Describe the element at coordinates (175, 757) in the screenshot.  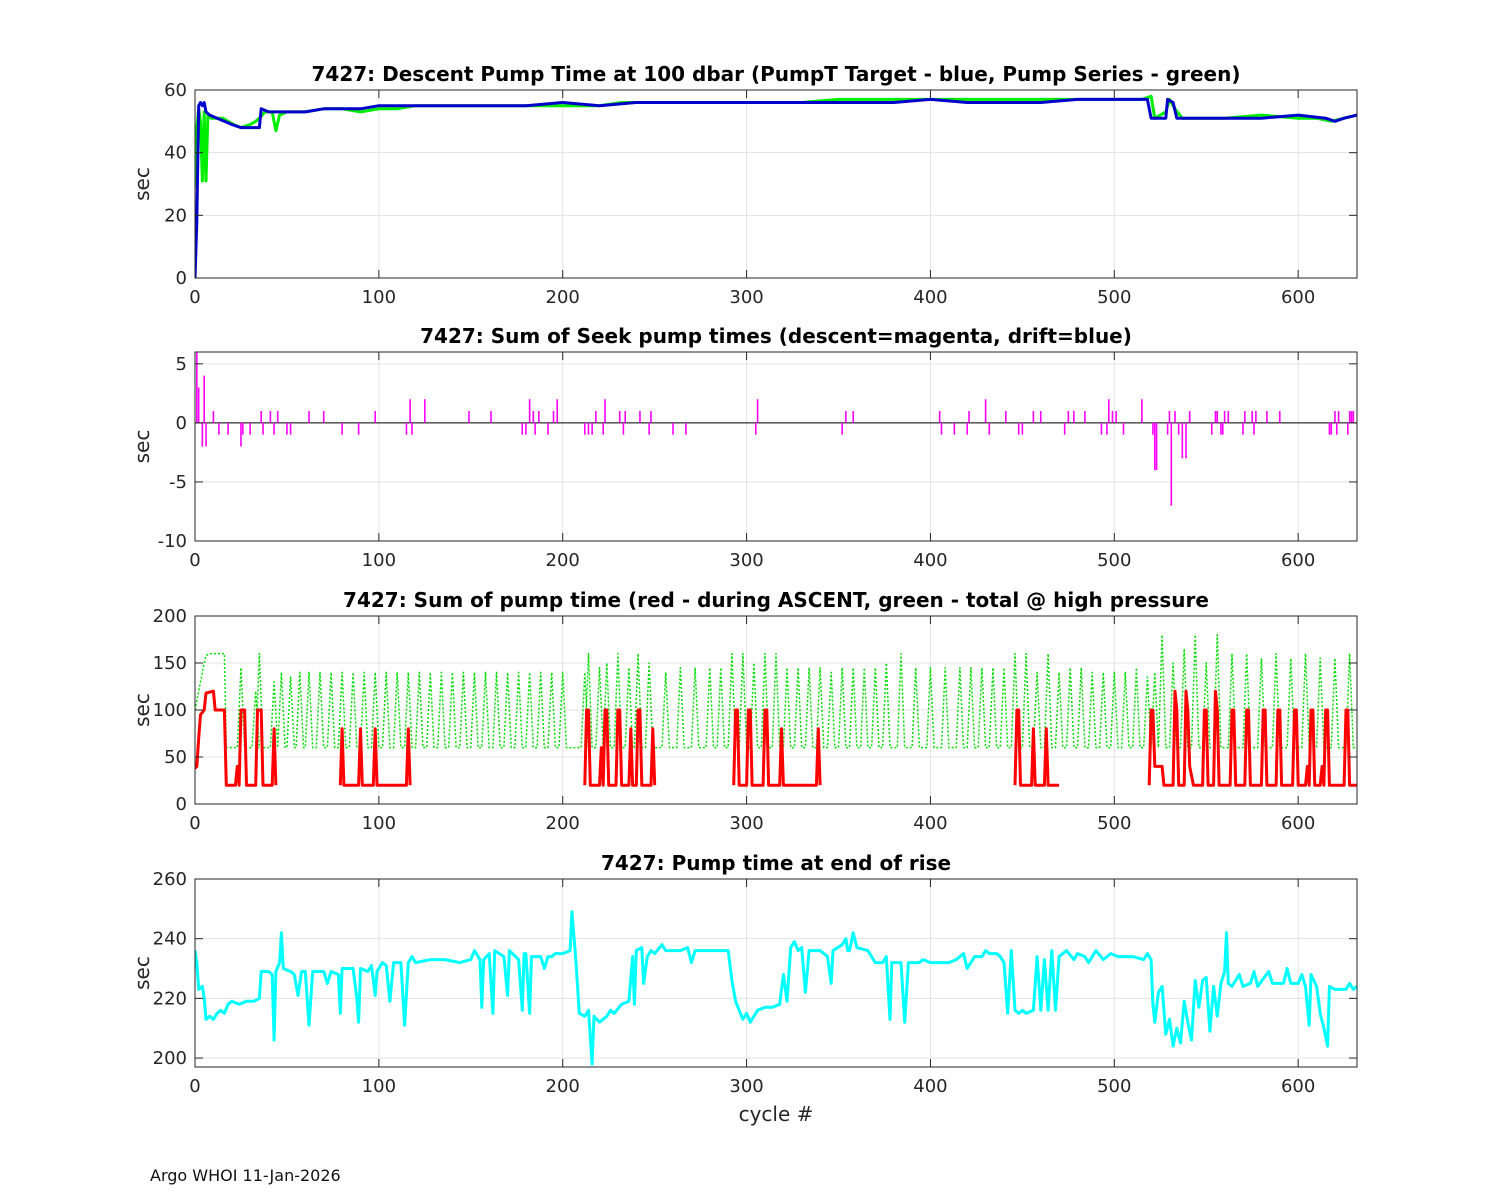
I see `y-tick-label: 50` at that location.